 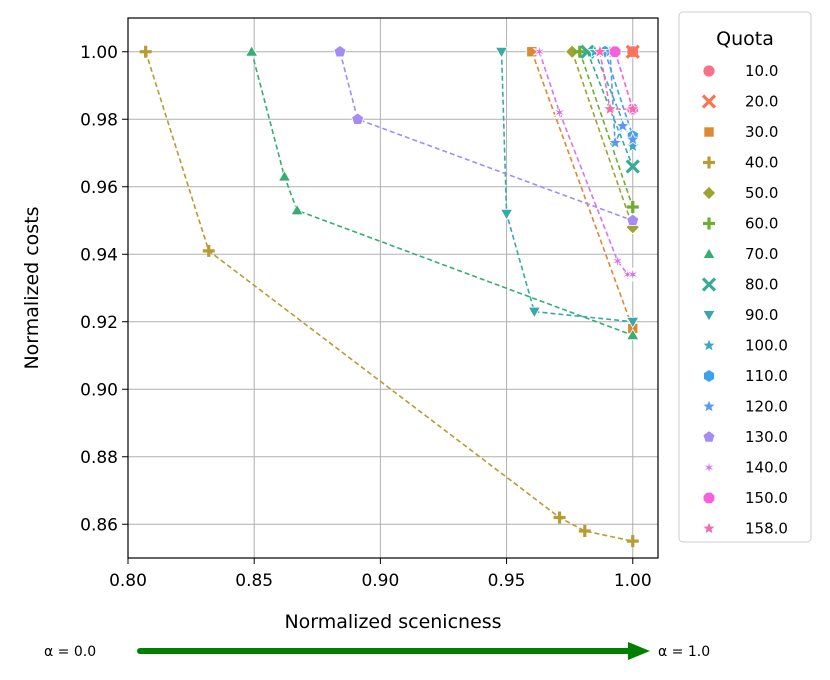 I want to click on legend-marker-10.0, so click(x=709, y=71).